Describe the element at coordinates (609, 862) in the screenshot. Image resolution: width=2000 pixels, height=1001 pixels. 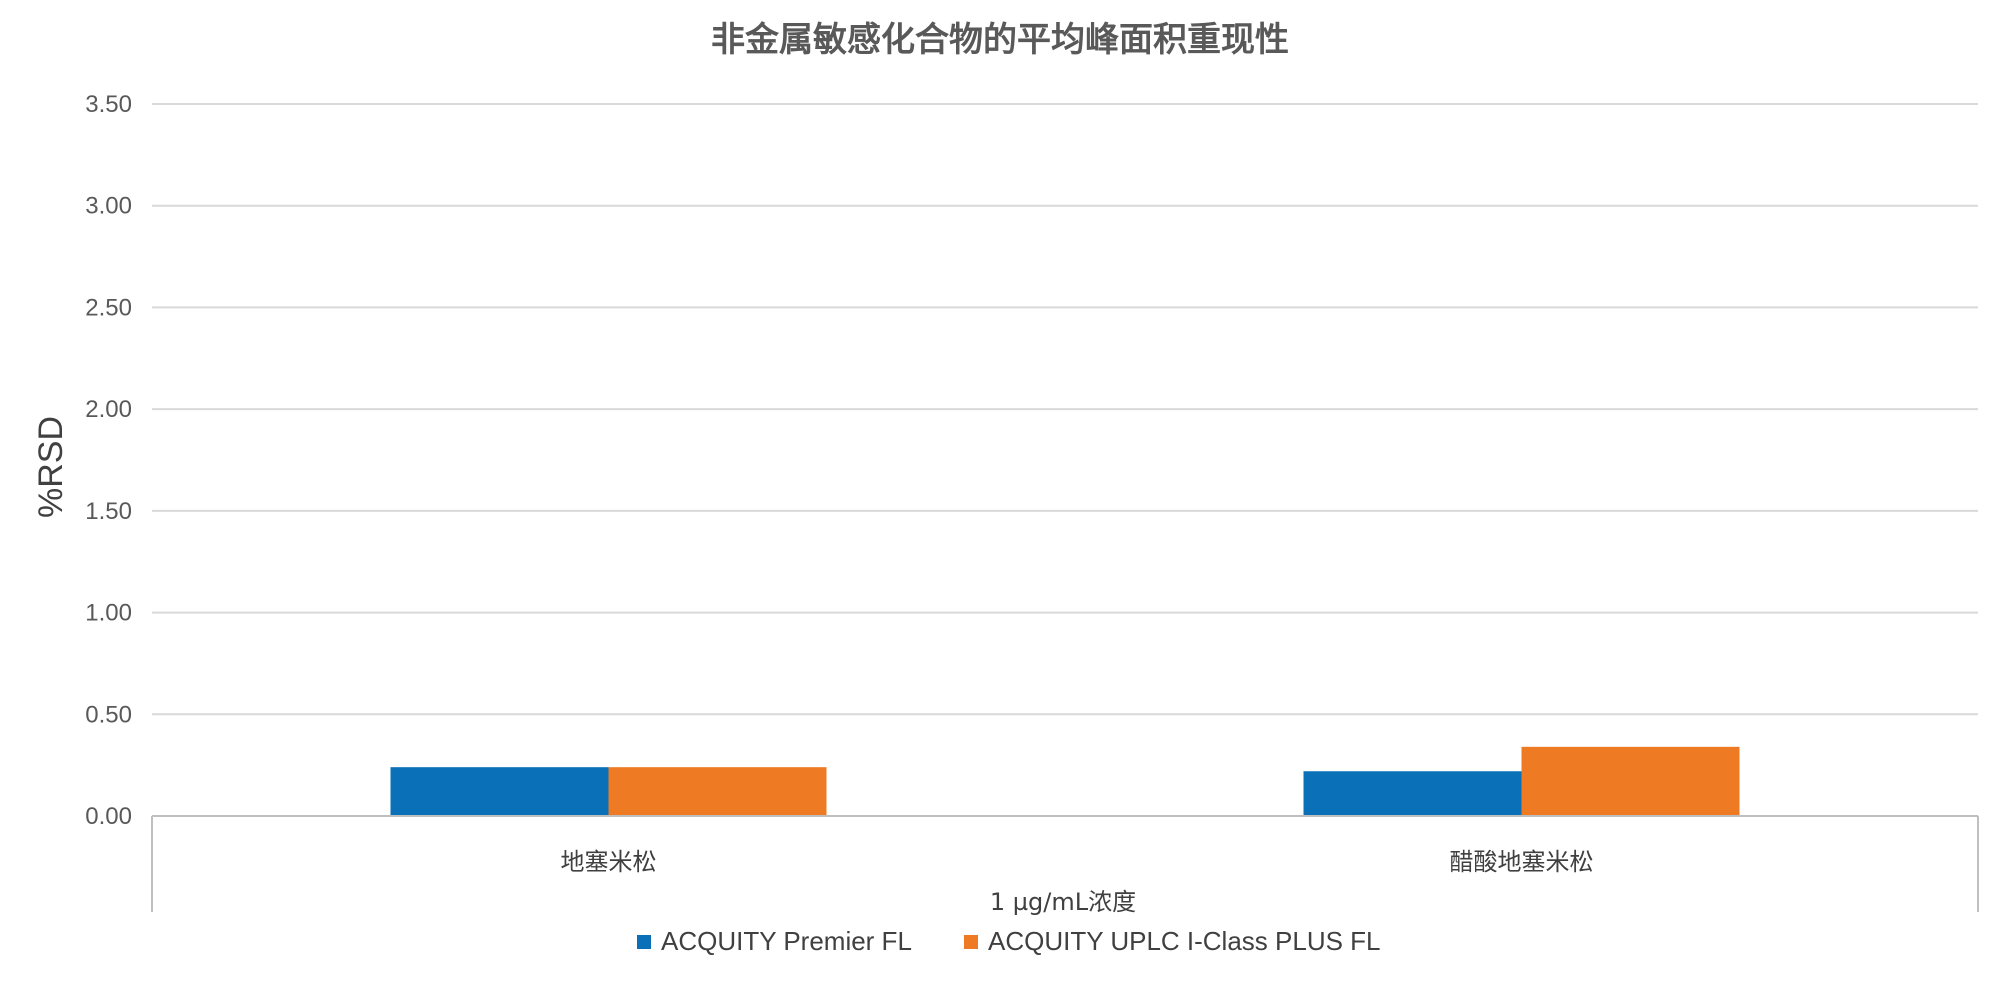
I see `x-category-label: 地塞米松` at that location.